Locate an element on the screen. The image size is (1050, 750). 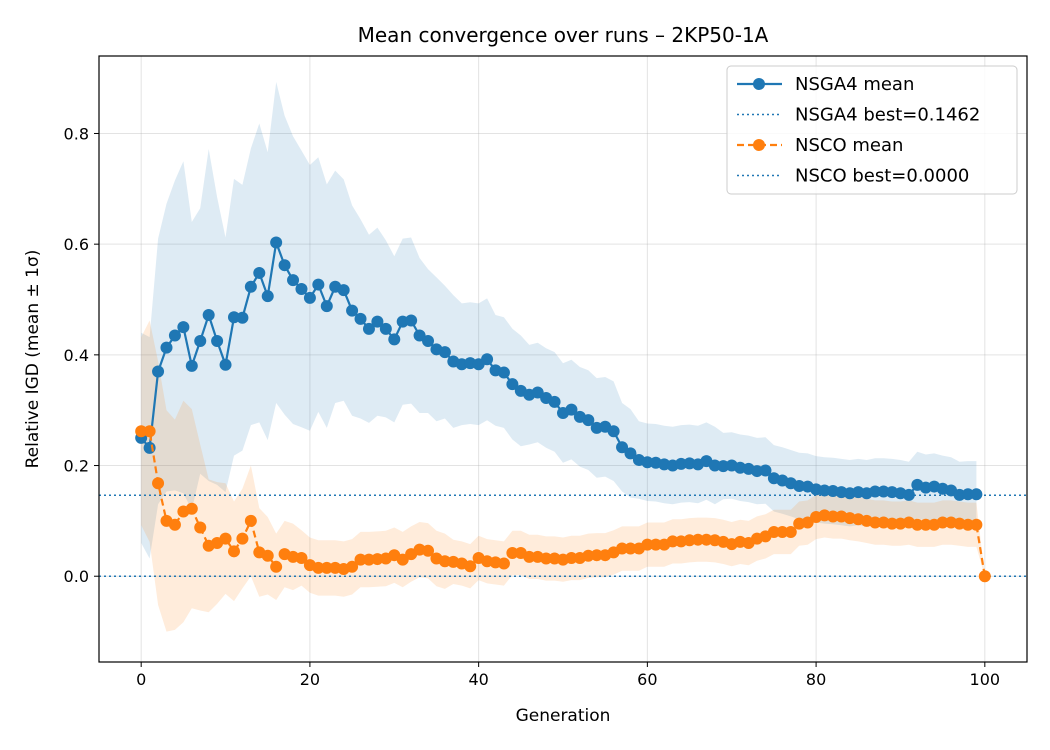
x-axis-label: Generation is located at coordinates (563, 716).